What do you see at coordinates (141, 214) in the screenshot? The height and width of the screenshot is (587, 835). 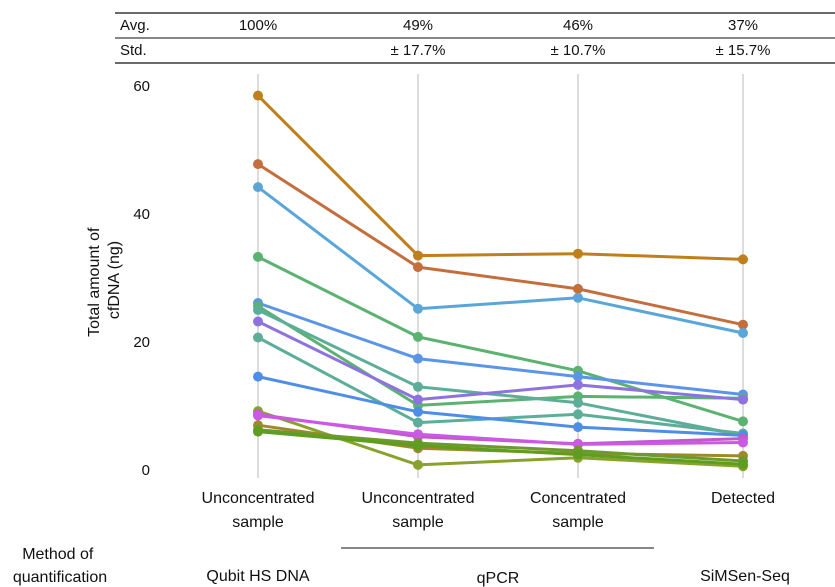 I see `y-tick-label: 40` at bounding box center [141, 214].